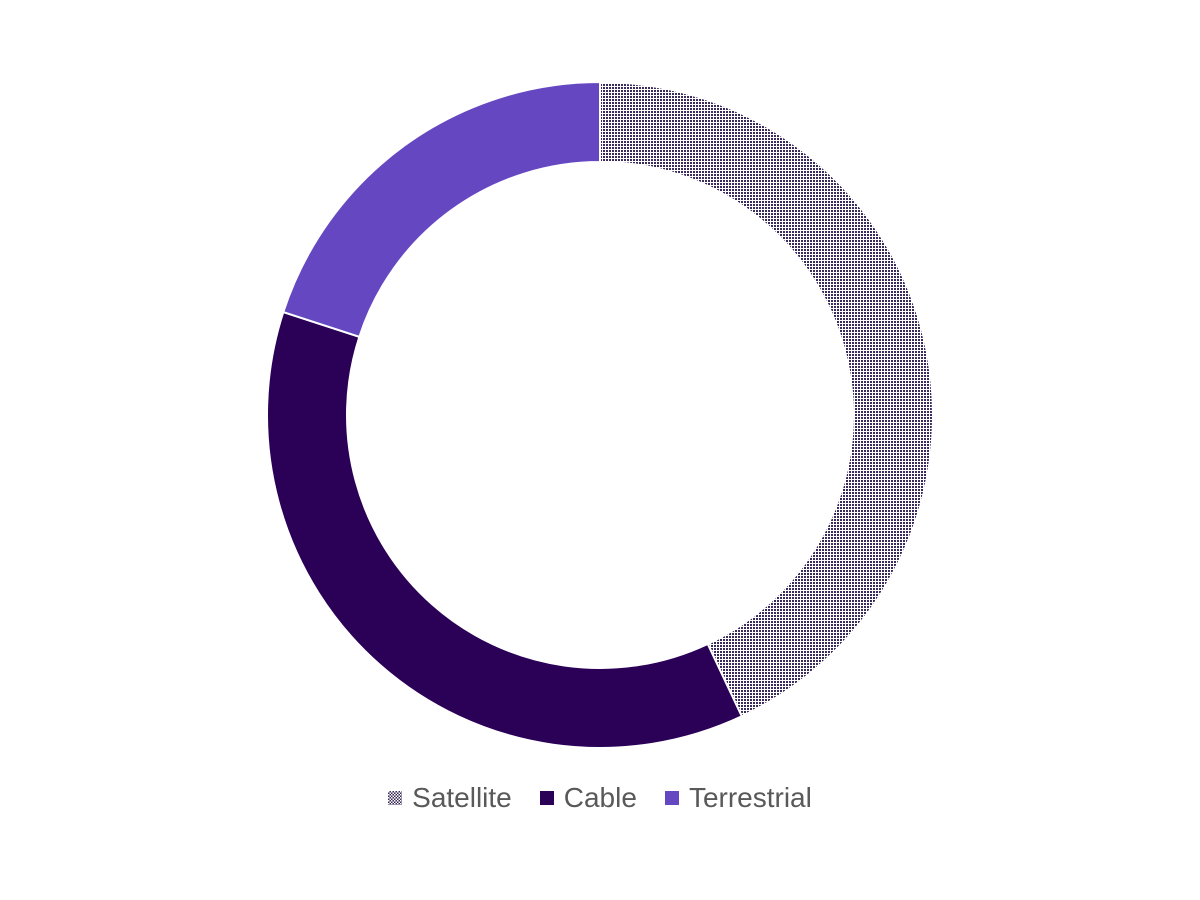 The image size is (1200, 900). I want to click on legend-item-satellite: Satellite, so click(450, 798).